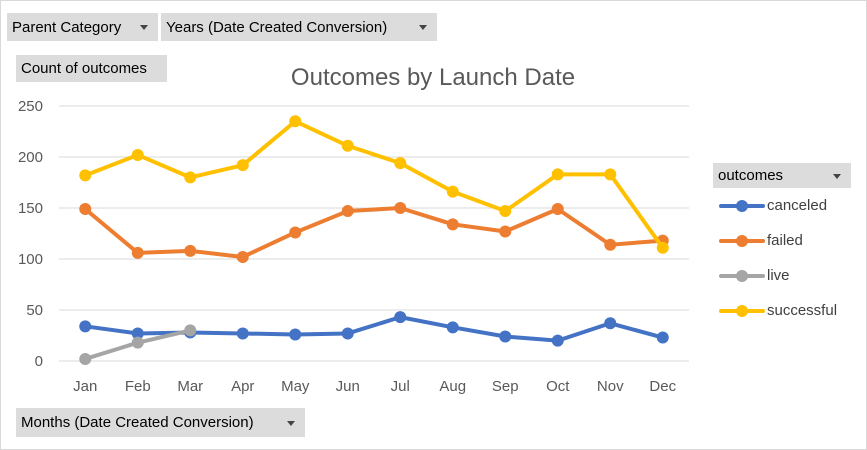  Describe the element at coordinates (137, 422) in the screenshot. I see `months-filter-label: Months (Date Created Conversion)` at that location.